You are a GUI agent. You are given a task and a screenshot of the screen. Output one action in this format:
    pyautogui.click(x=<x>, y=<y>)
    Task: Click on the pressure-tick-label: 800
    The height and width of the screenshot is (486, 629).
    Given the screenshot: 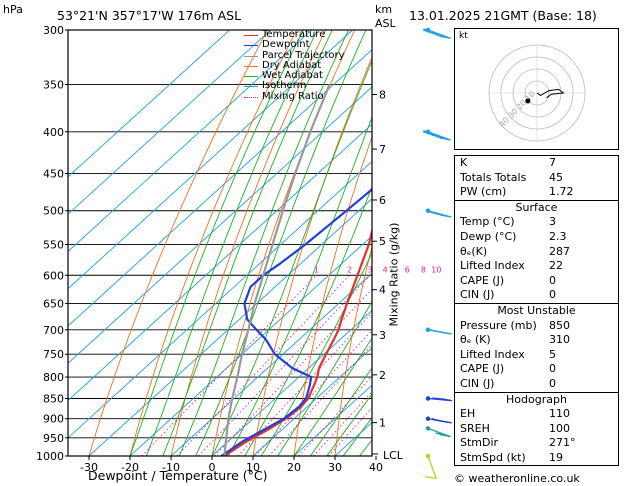 What is the action you would take?
    pyautogui.click(x=53, y=377)
    